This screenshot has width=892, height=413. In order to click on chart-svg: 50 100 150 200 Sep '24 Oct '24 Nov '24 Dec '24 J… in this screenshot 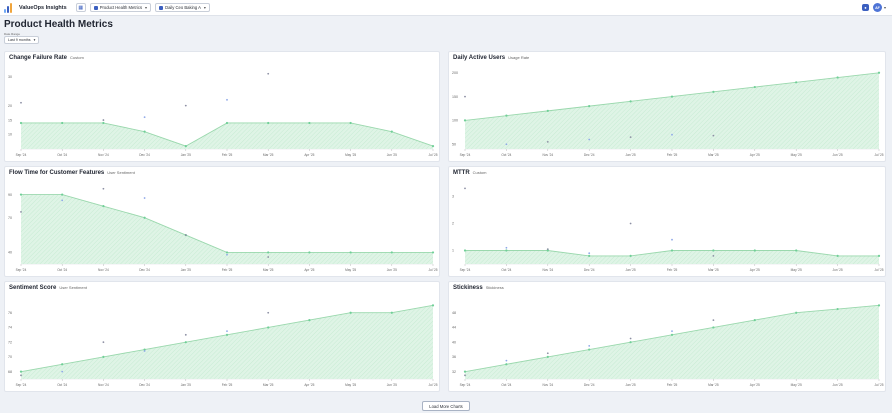, I will do `click(668, 114)`.